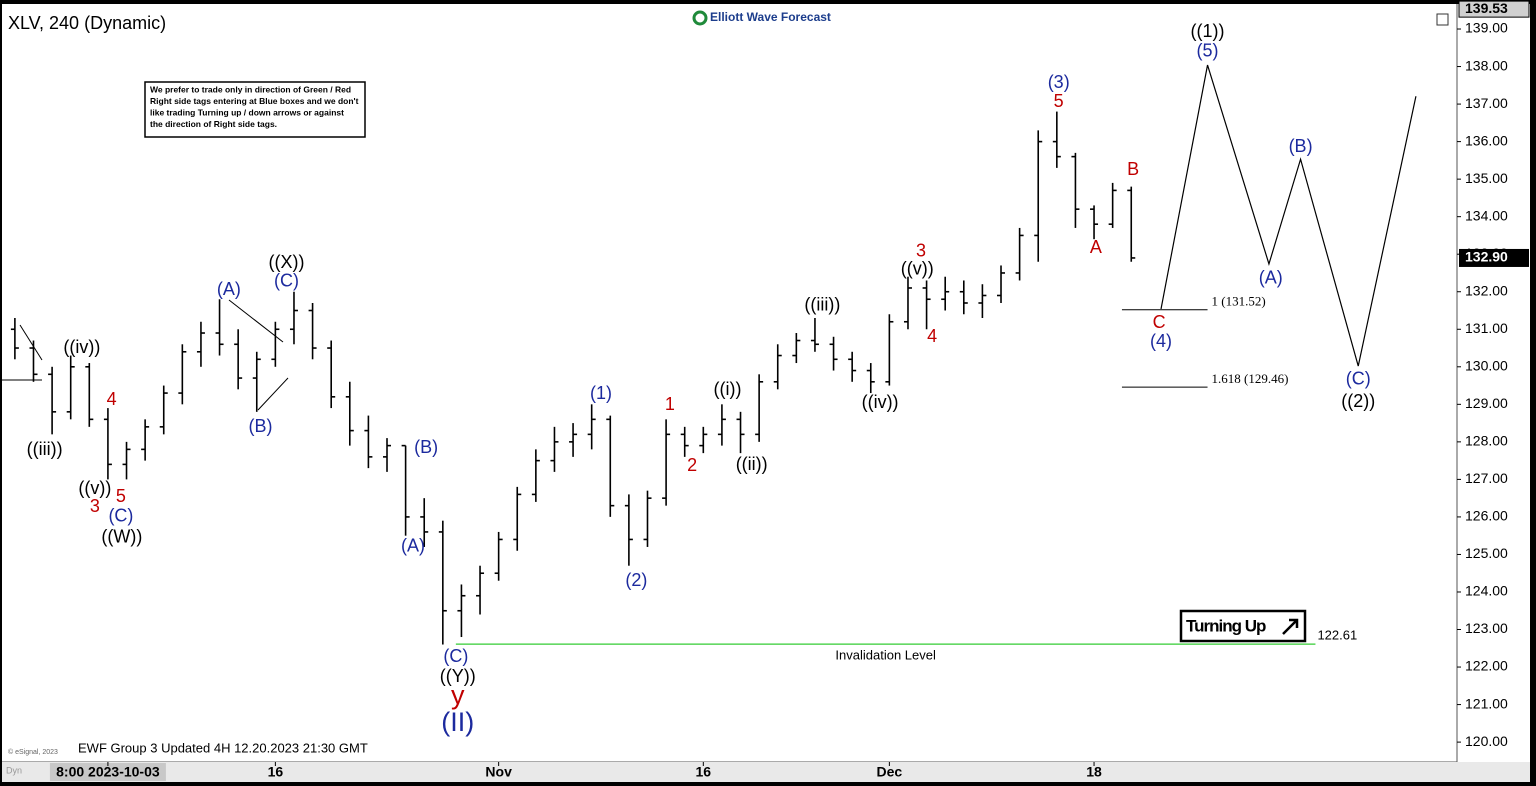 Image resolution: width=1536 pixels, height=786 pixels. Describe the element at coordinates (1290, 626) in the screenshot. I see `badge-arrow` at that location.